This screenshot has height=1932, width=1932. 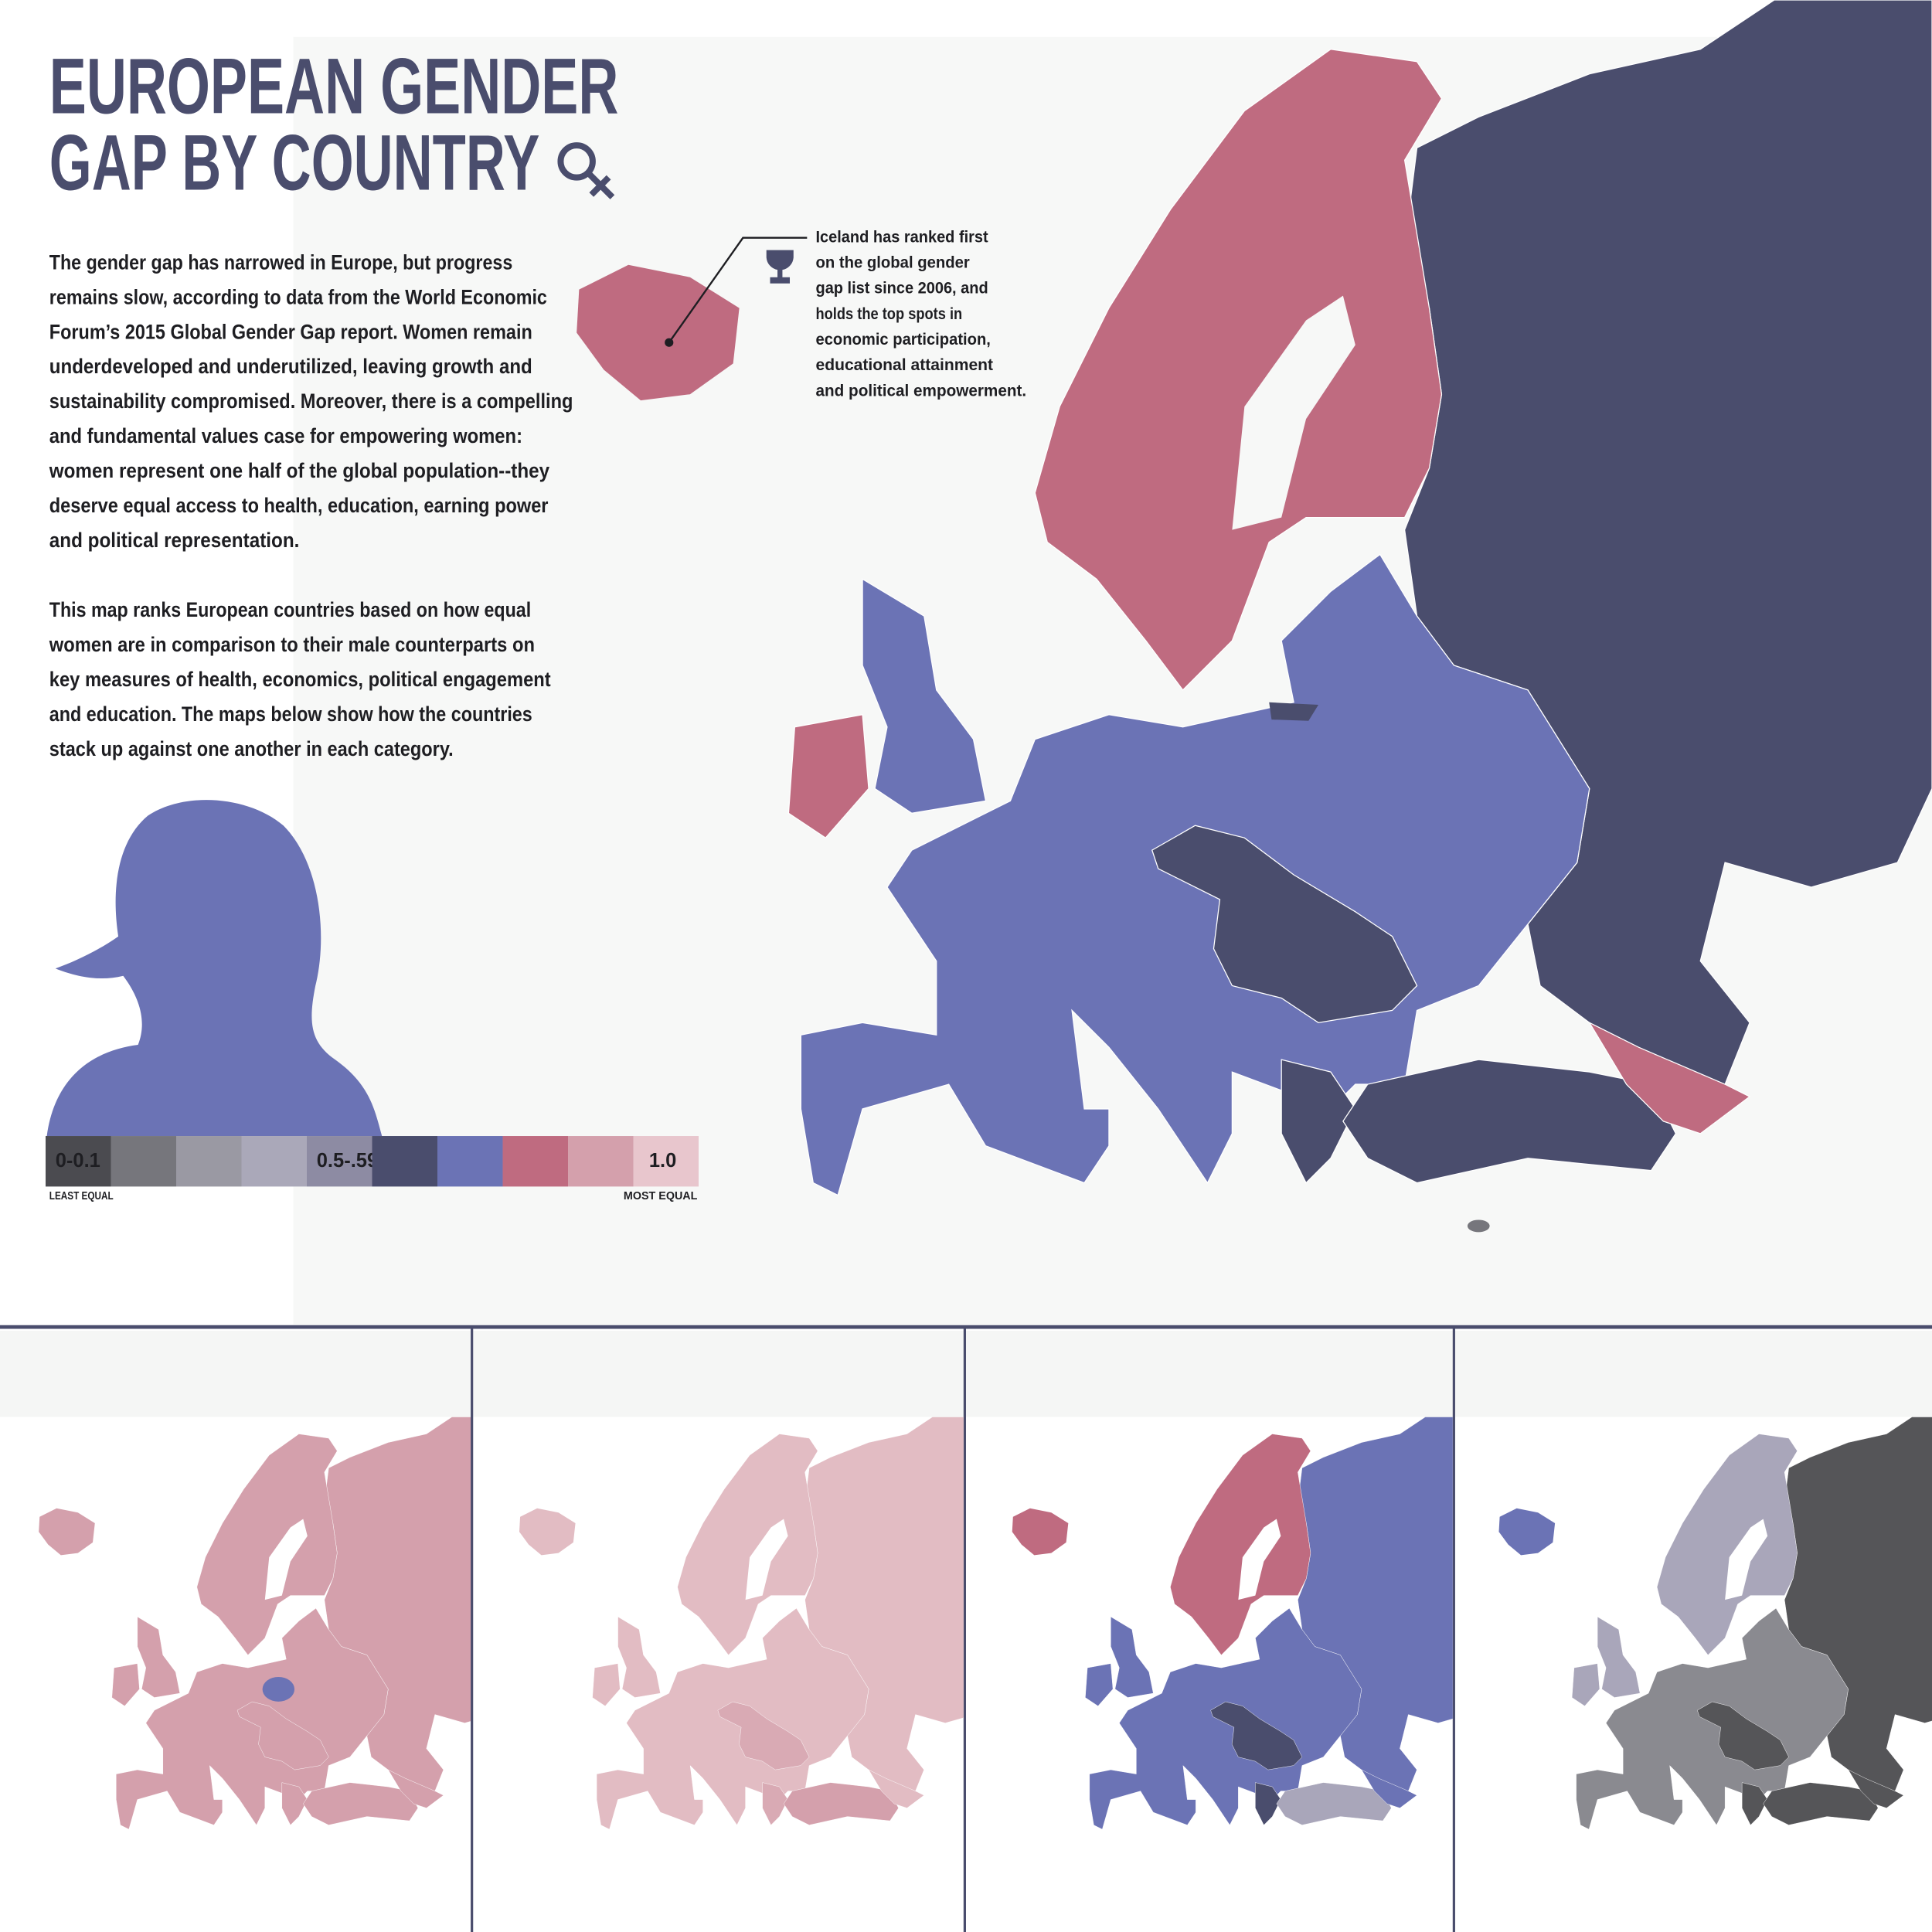 I want to click on economic-map, so click(x=1233, y=1624).